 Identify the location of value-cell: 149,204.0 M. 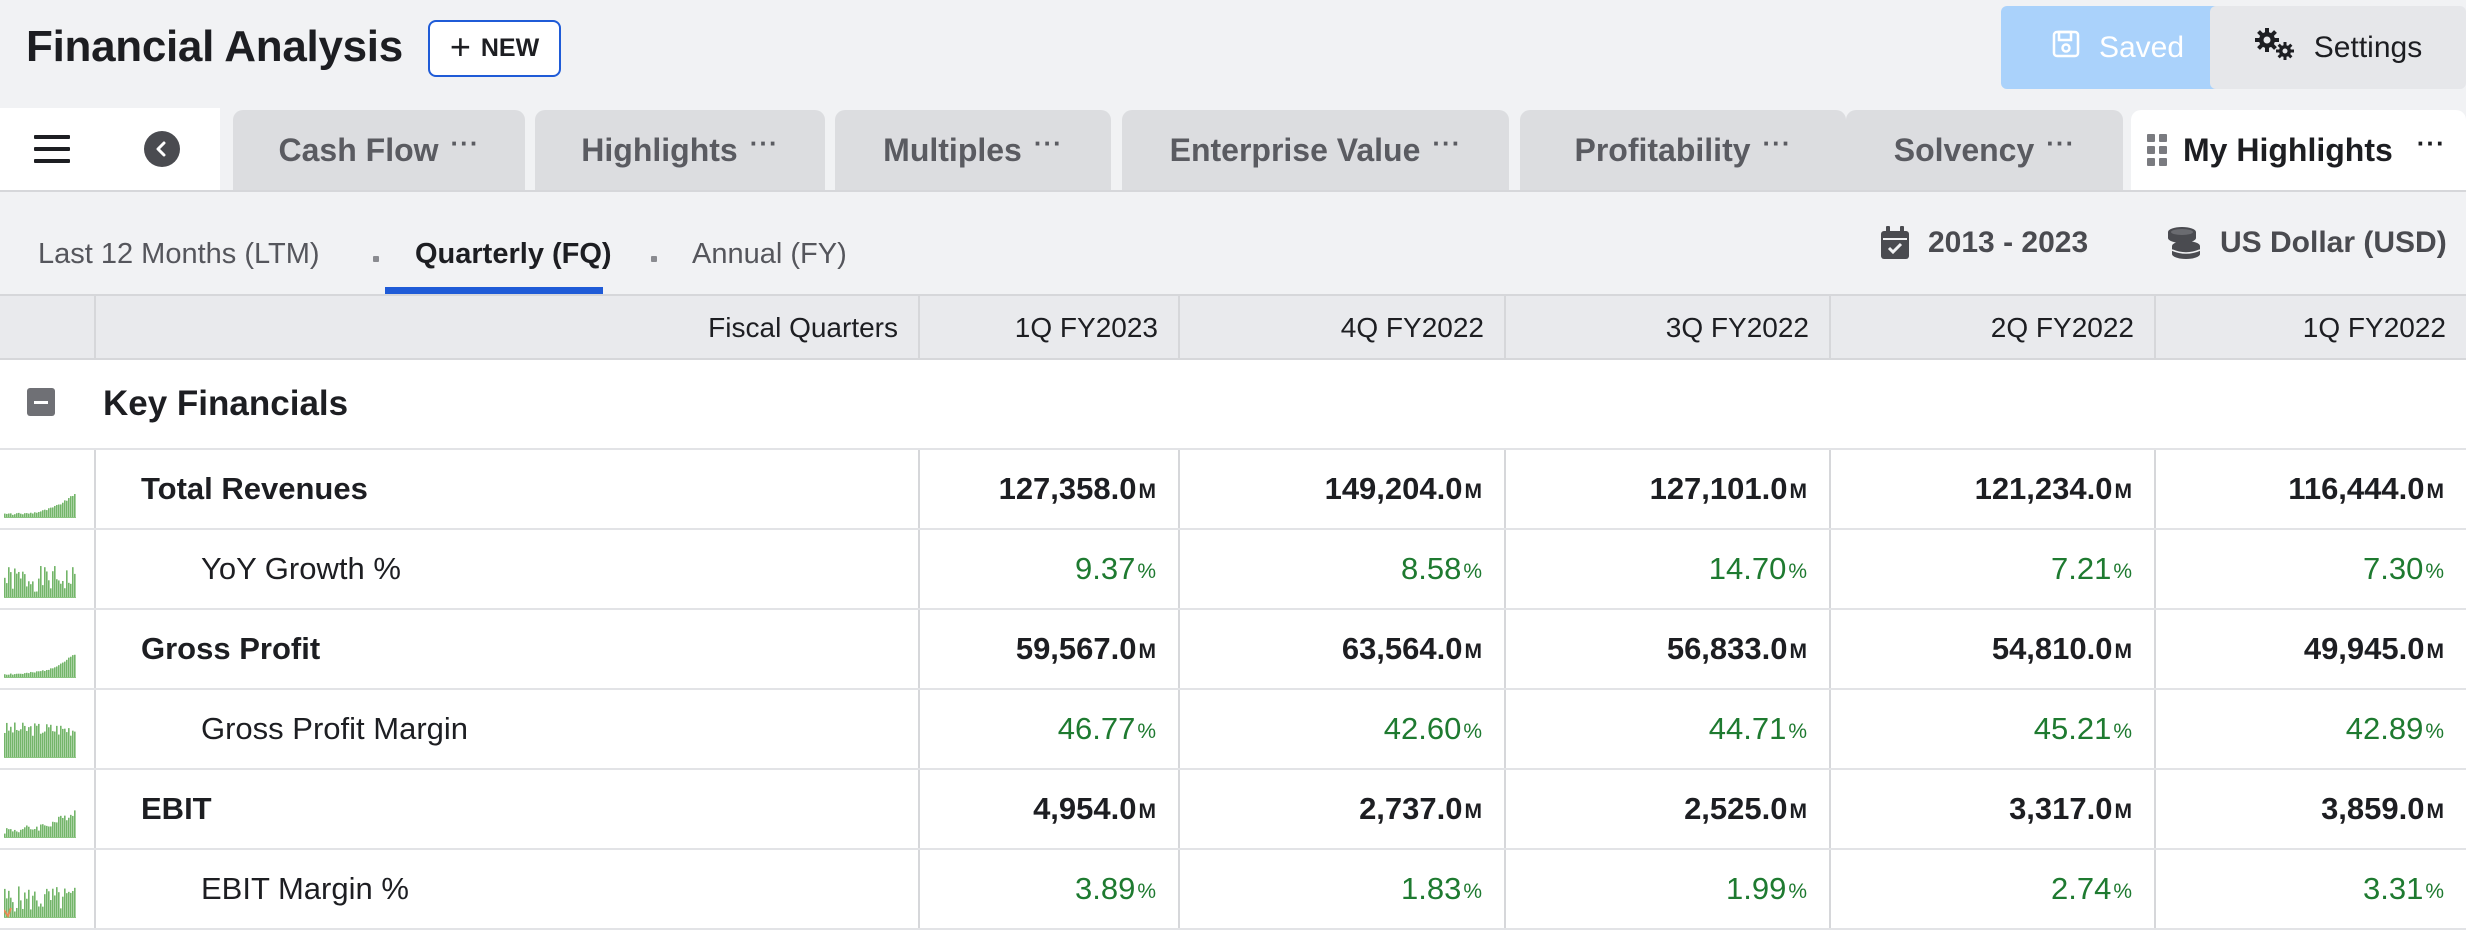
(1343, 489).